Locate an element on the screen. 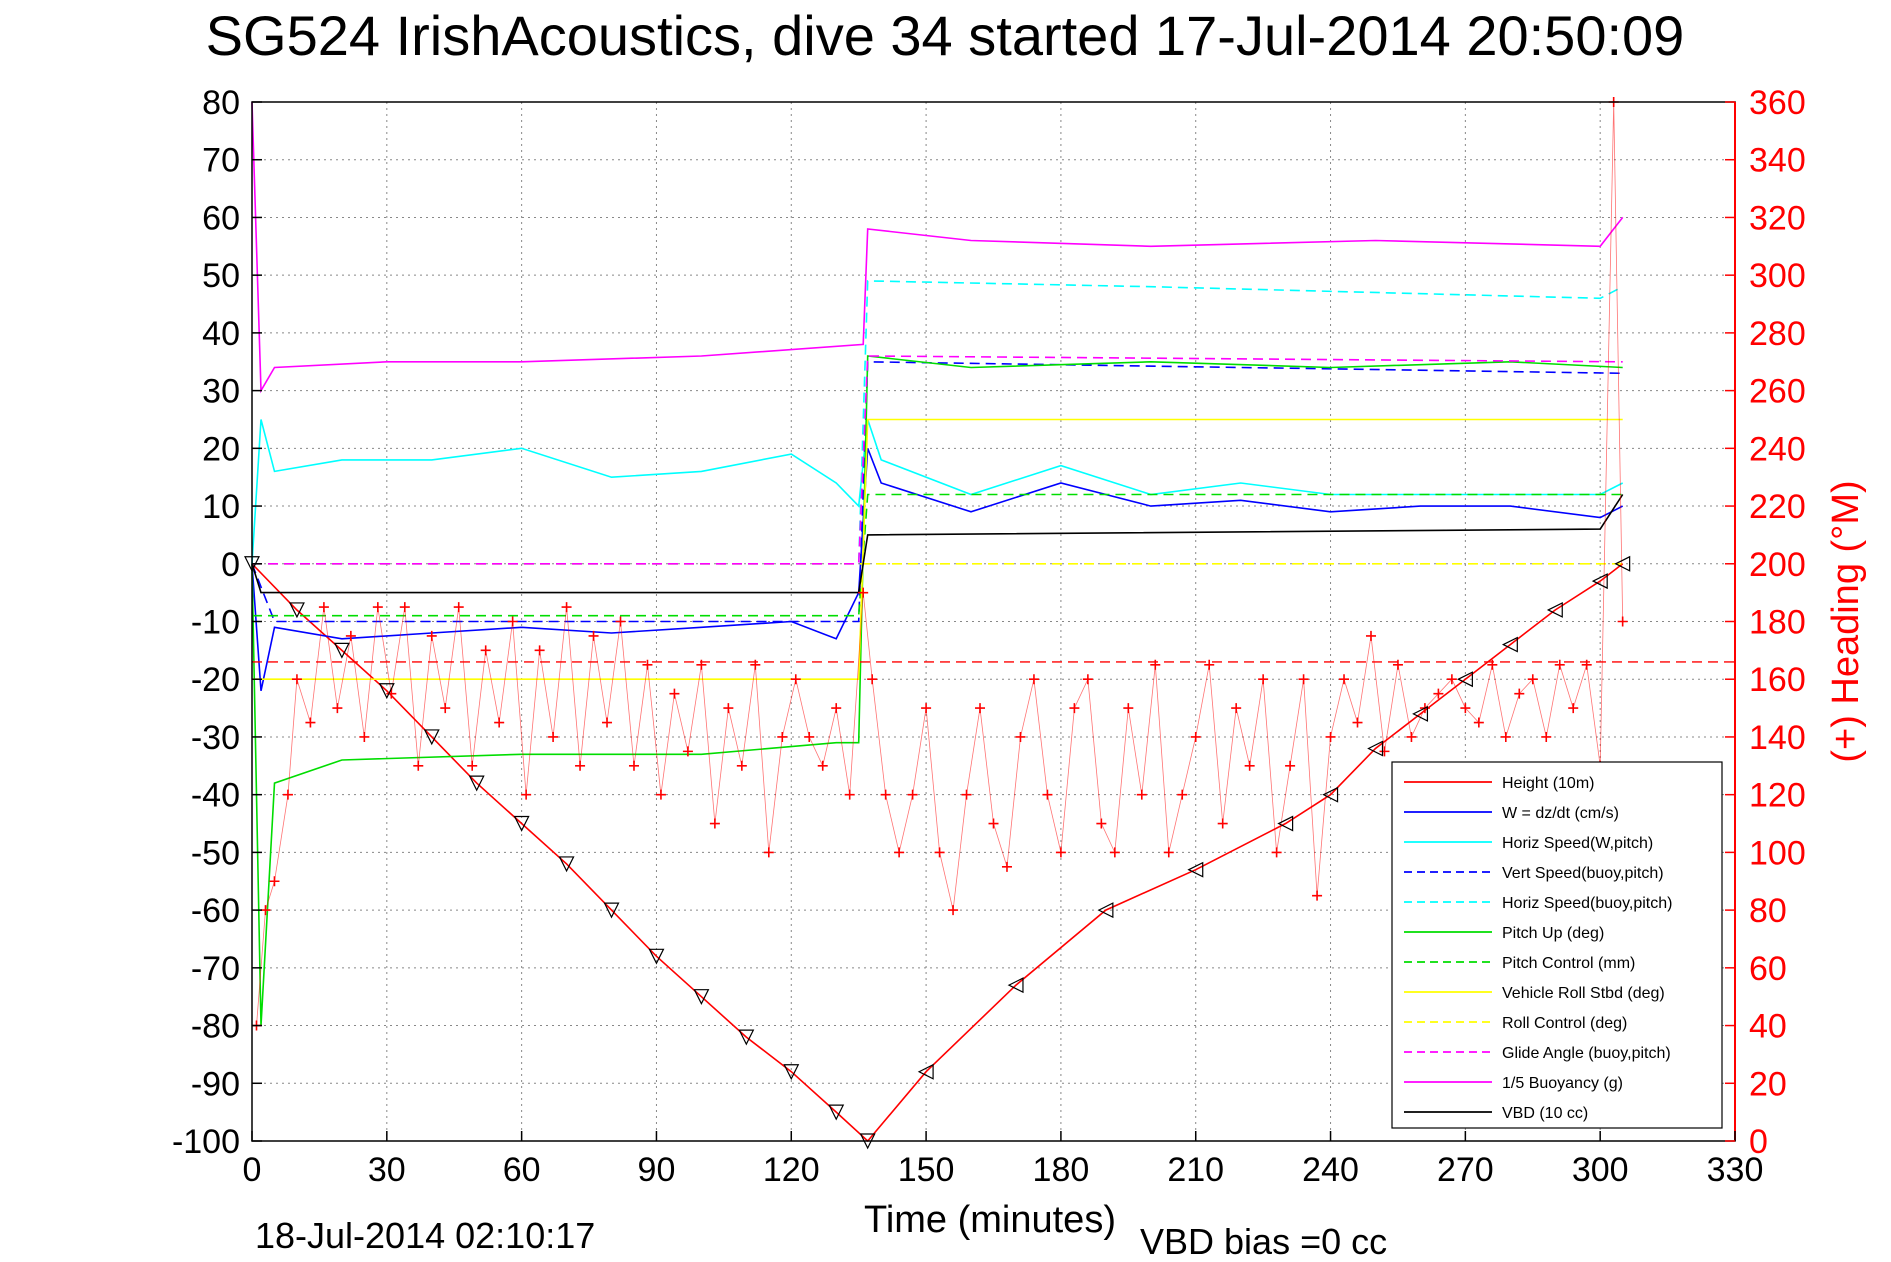 The image size is (1891, 1262). y2-tick-label: 160 is located at coordinates (1777, 680).